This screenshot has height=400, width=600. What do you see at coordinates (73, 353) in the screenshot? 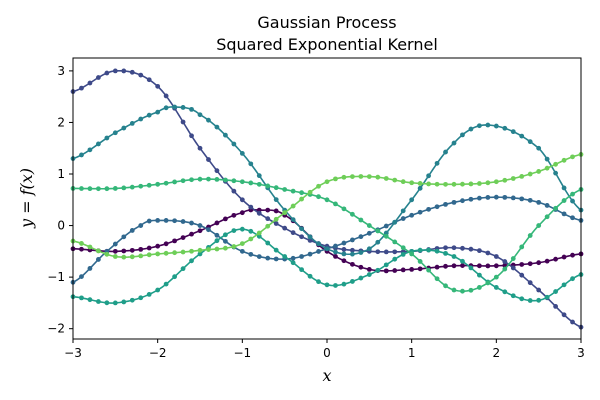
I see `x-tick-label: −3` at bounding box center [73, 353].